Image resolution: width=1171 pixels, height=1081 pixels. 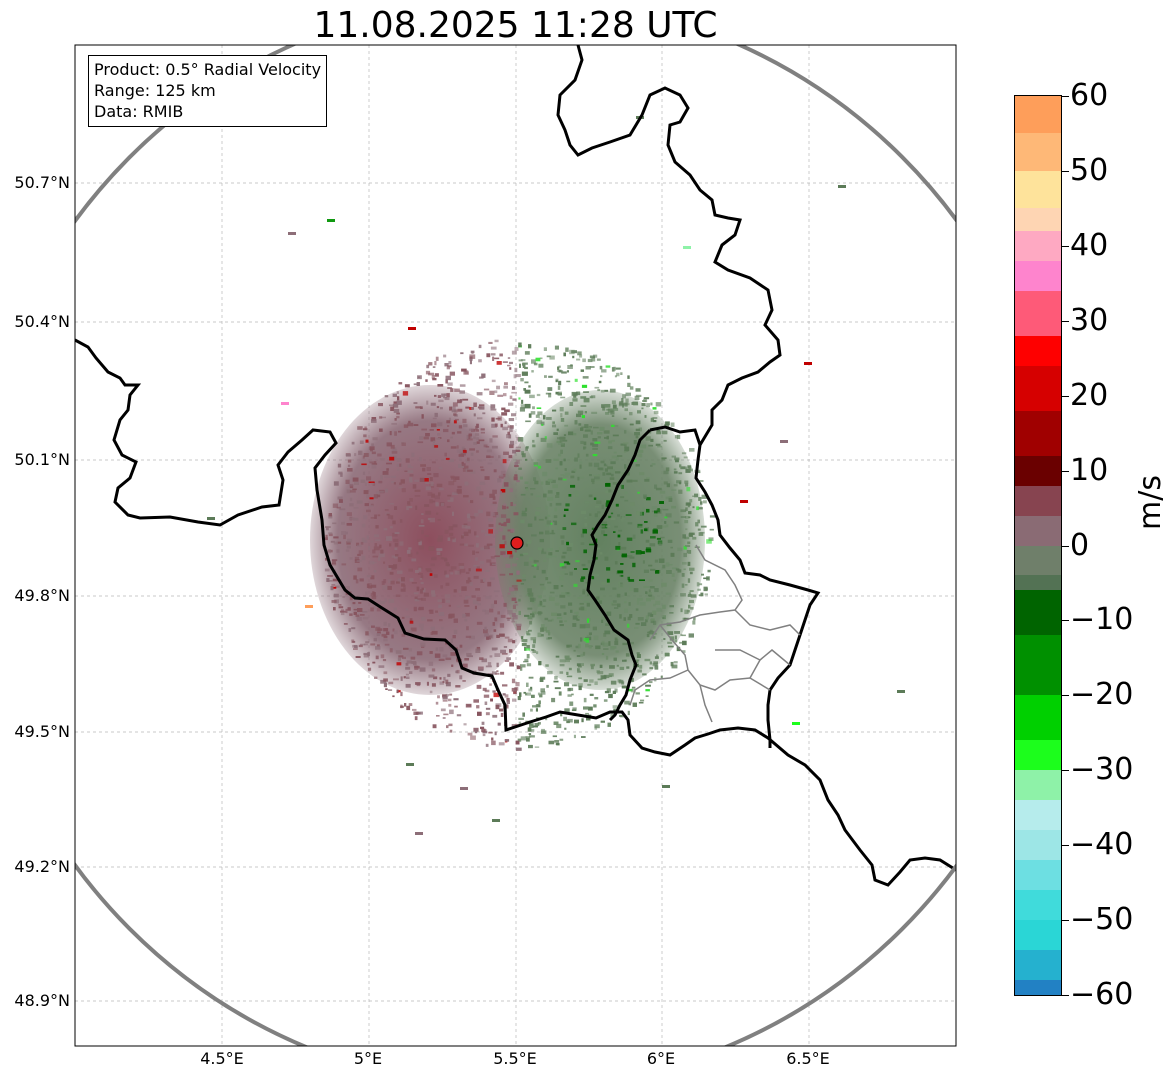 I want to click on lat-tick-label: 49.5°N, so click(x=42, y=731).